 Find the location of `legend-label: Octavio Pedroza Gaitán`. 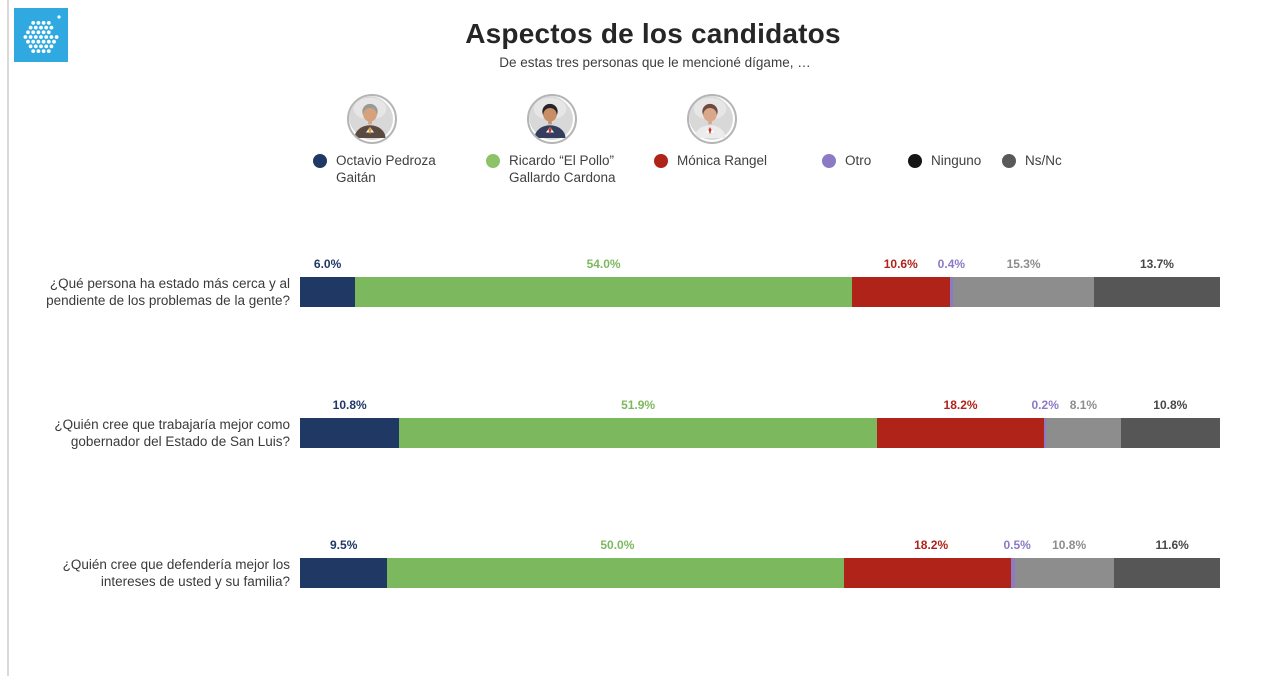

legend-label: Octavio Pedroza Gaitán is located at coordinates (386, 169).